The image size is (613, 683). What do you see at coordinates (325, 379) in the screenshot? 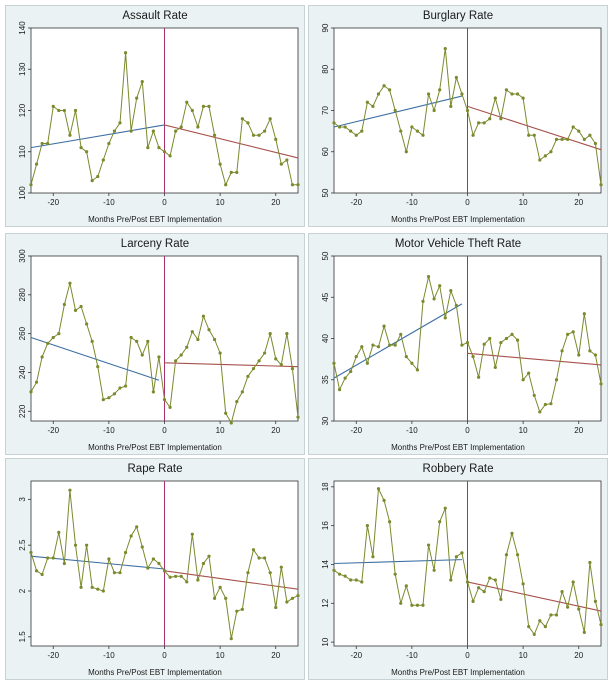
I see `y-tick-label: 35` at bounding box center [325, 379].